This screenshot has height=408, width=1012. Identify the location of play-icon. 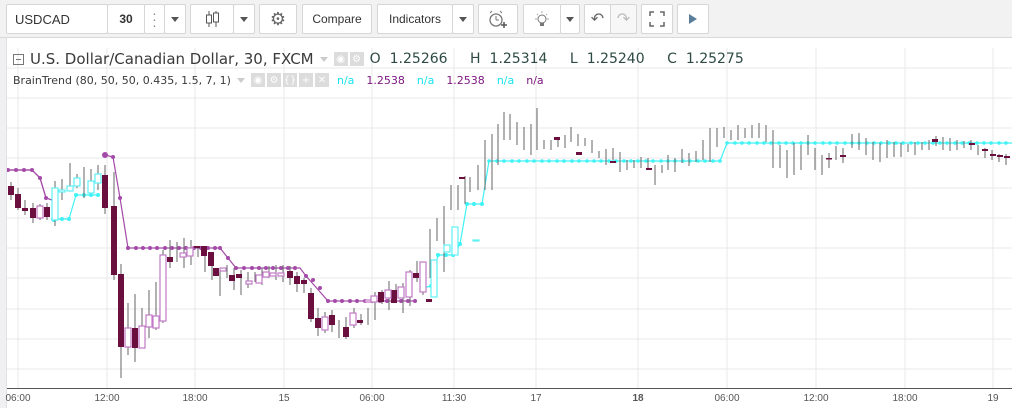
(693, 19).